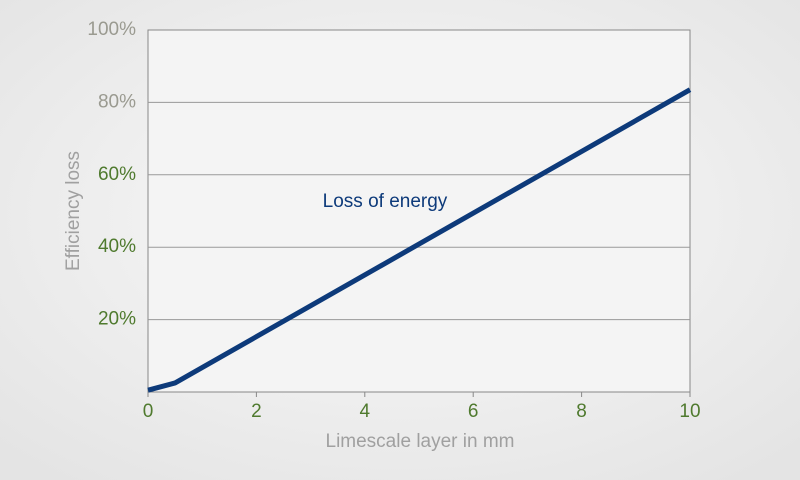 The image size is (800, 480). What do you see at coordinates (256, 411) in the screenshot?
I see `x-tick-label: 2` at bounding box center [256, 411].